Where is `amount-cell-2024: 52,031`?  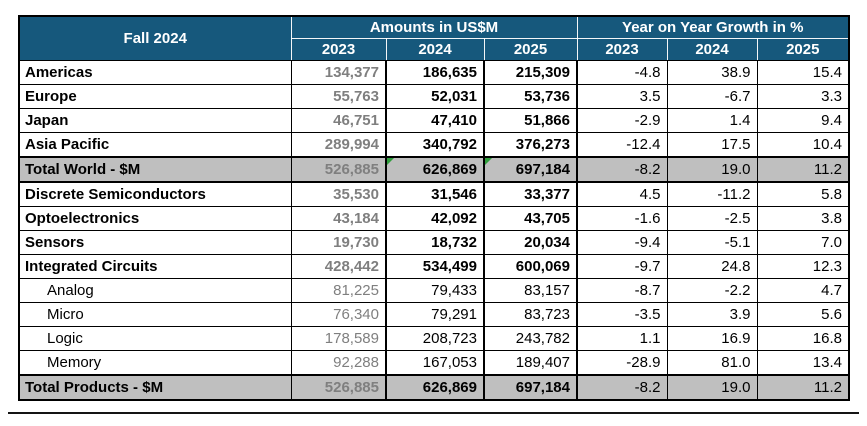
amount-cell-2024: 52,031 is located at coordinates (435, 96).